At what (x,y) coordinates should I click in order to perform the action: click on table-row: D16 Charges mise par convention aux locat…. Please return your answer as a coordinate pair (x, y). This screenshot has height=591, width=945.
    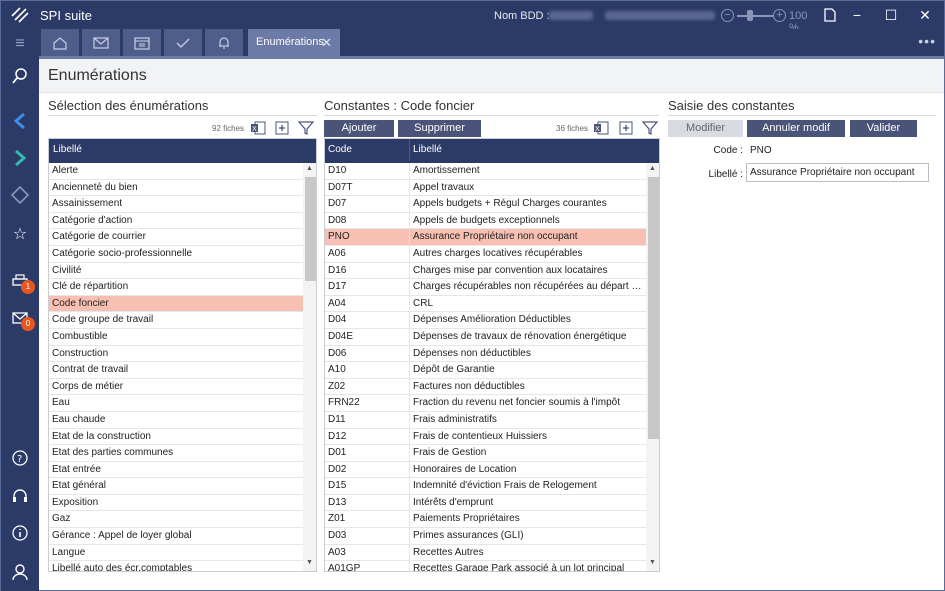
    Looking at the image, I should click on (492, 271).